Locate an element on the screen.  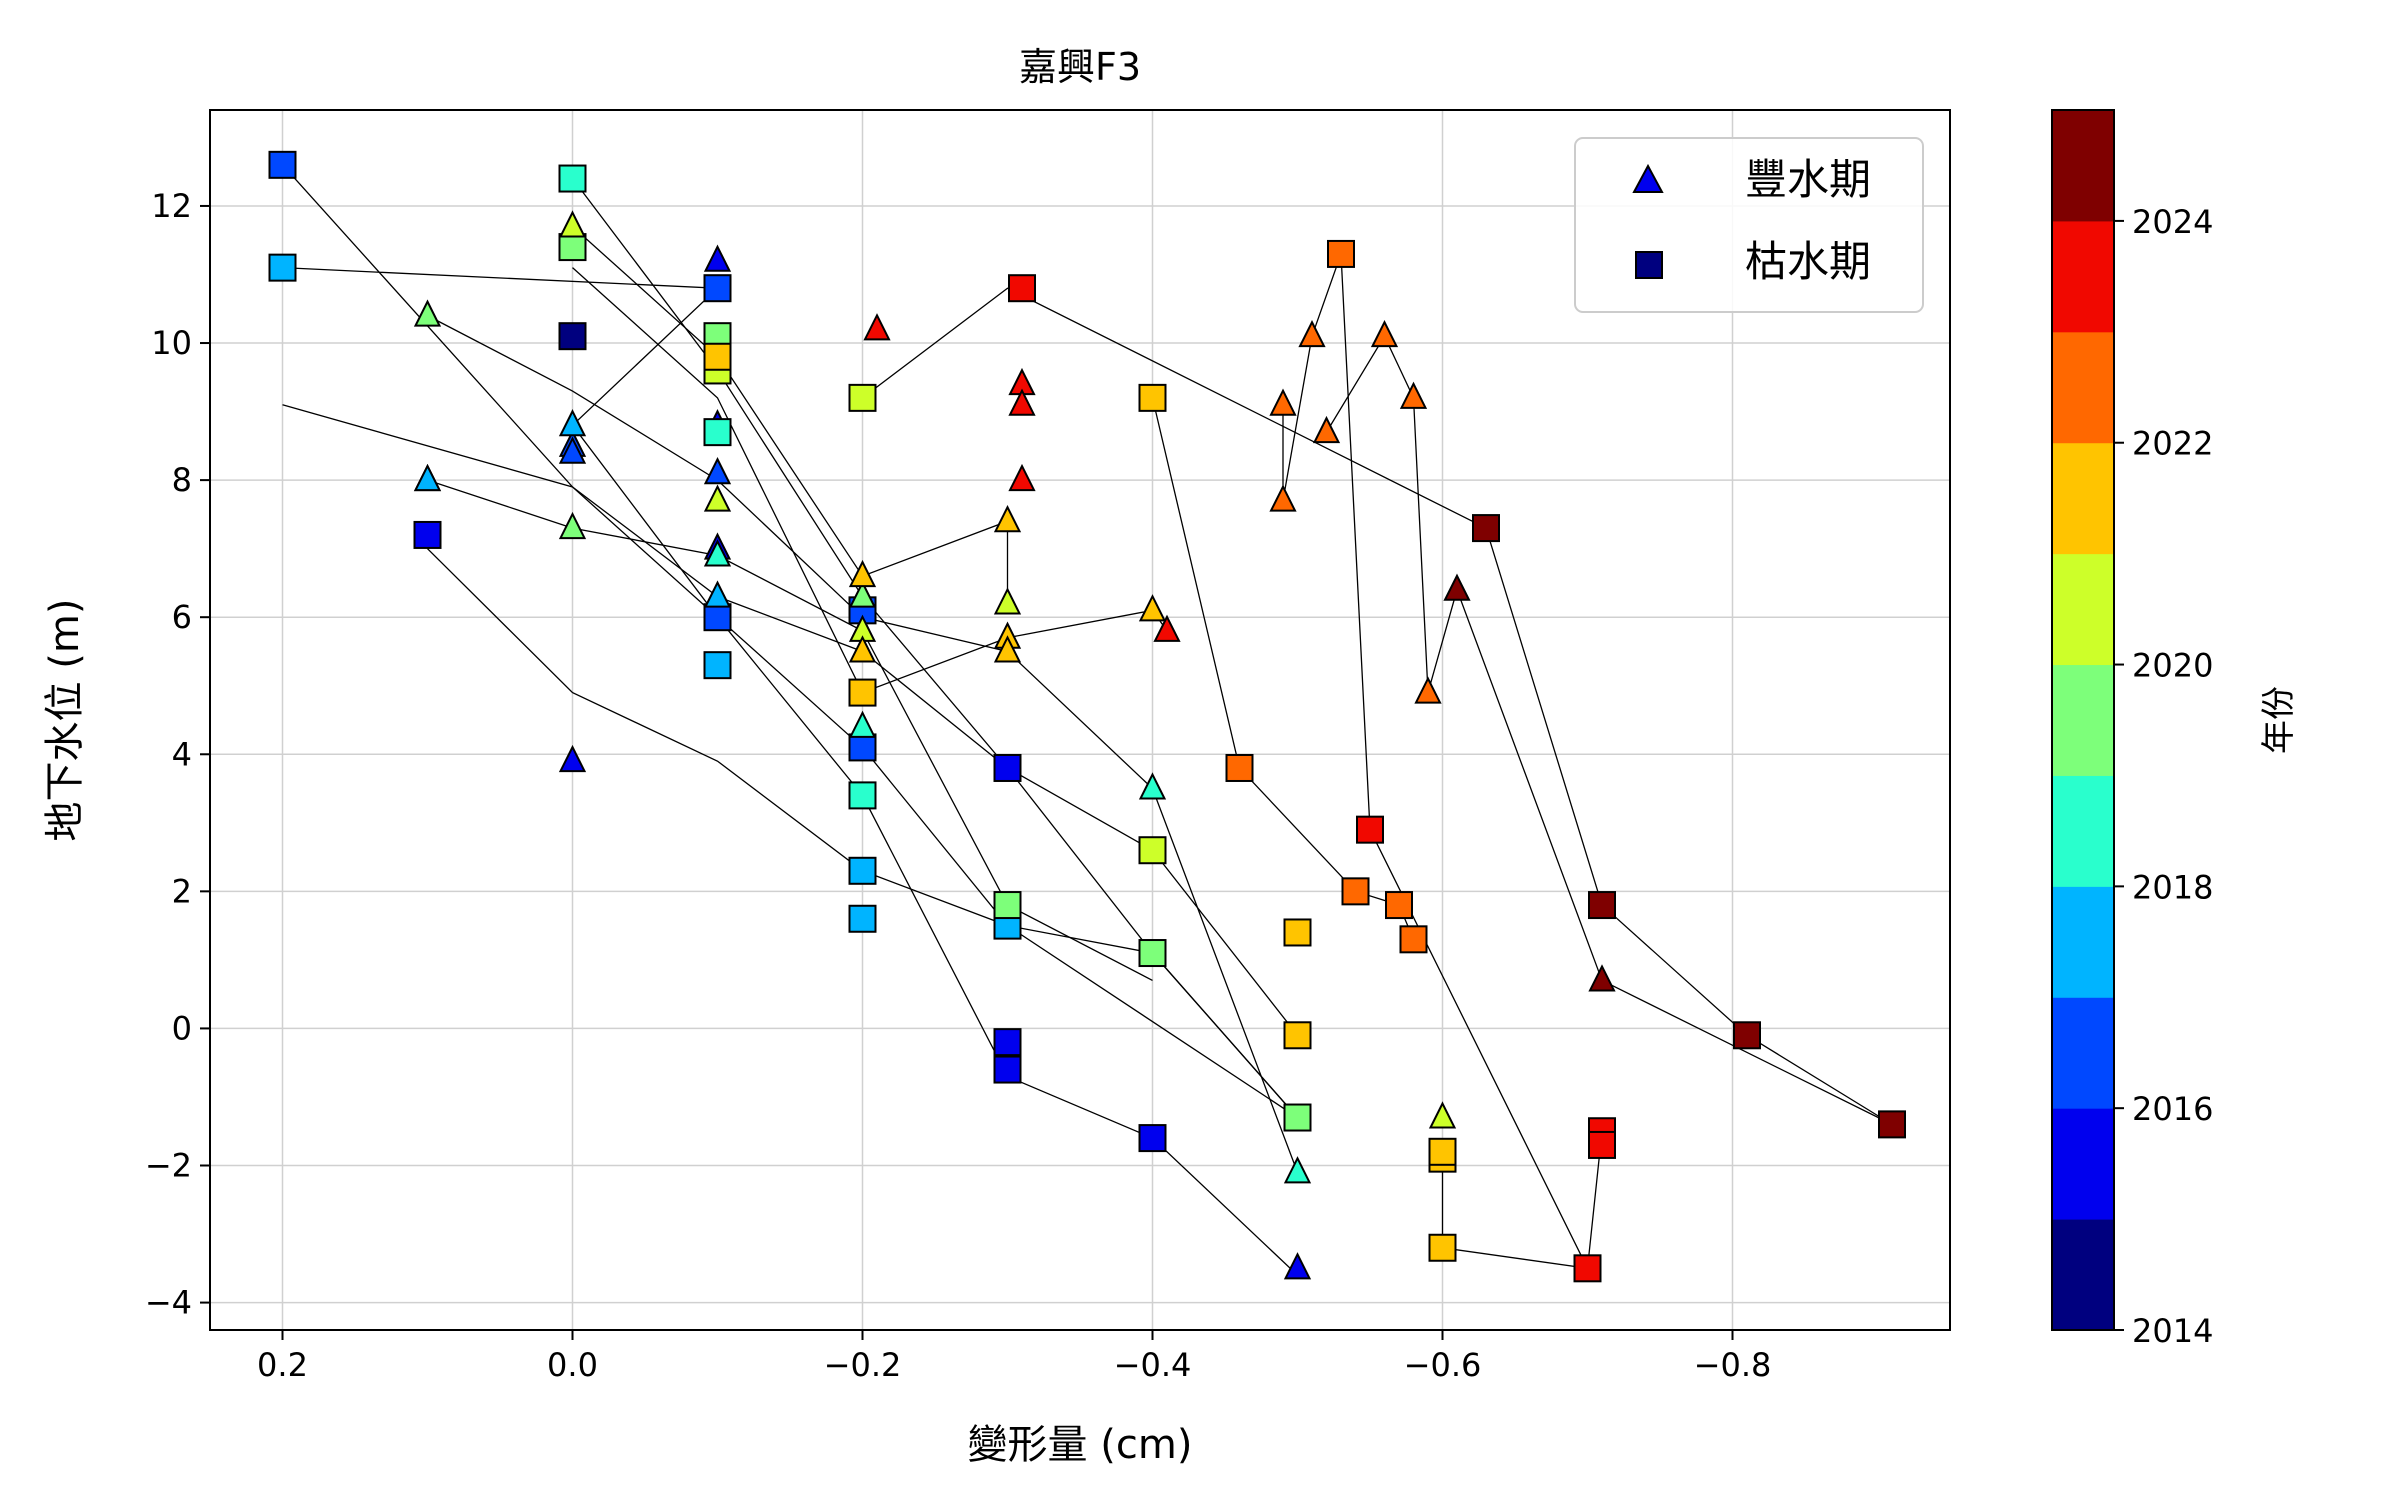
colorbar is located at coordinates (2083, 720).